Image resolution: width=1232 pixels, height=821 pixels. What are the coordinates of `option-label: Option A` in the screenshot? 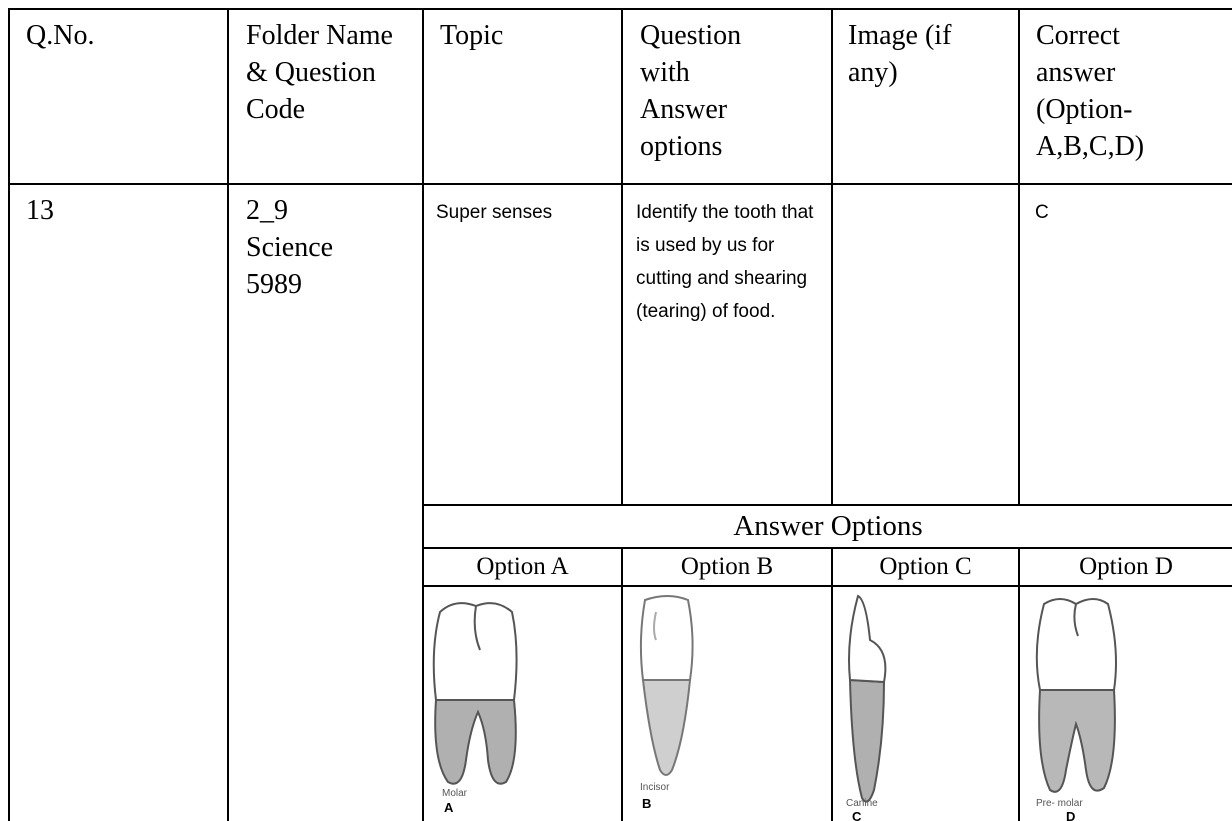 It's located at (522, 566).